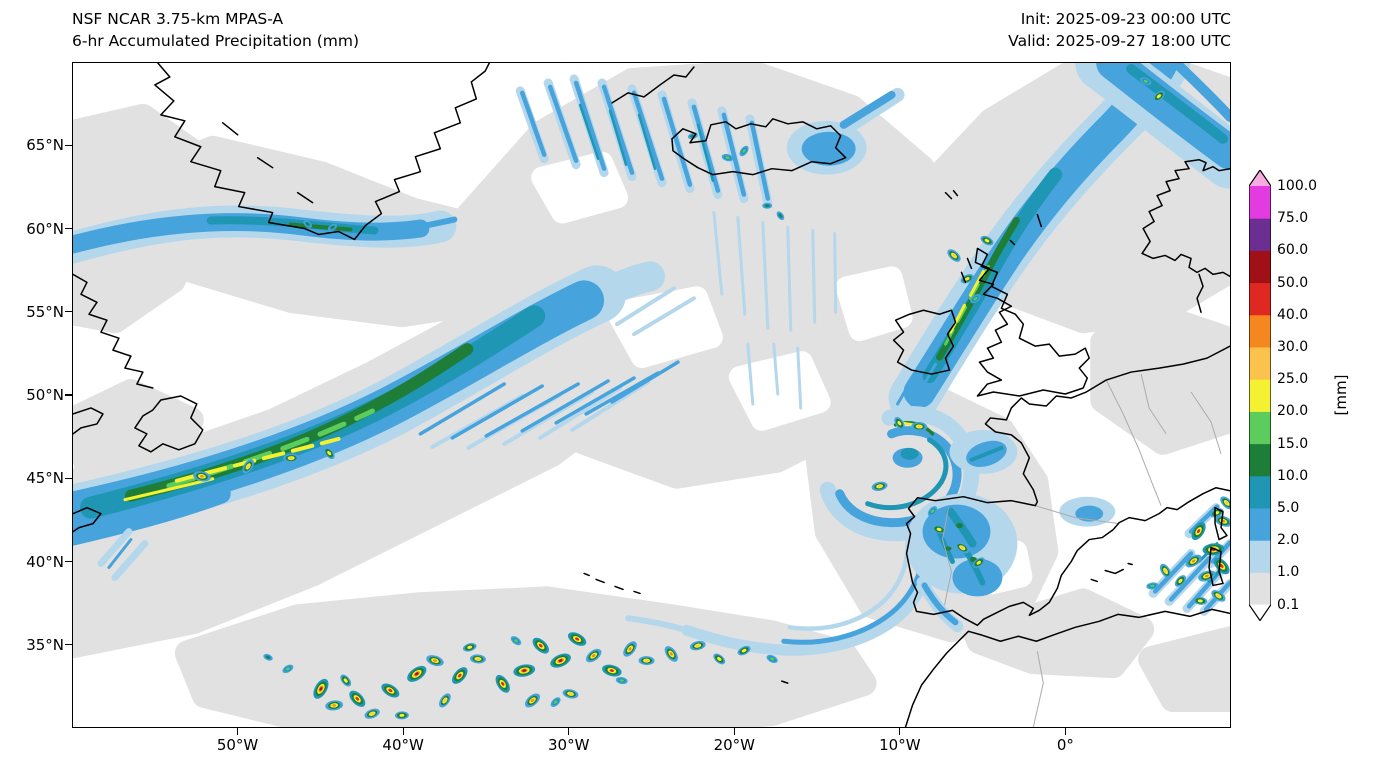 The width and height of the screenshot is (1378, 770). Describe the element at coordinates (1293, 250) in the screenshot. I see `colorbar-tick-label: 60.0` at that location.